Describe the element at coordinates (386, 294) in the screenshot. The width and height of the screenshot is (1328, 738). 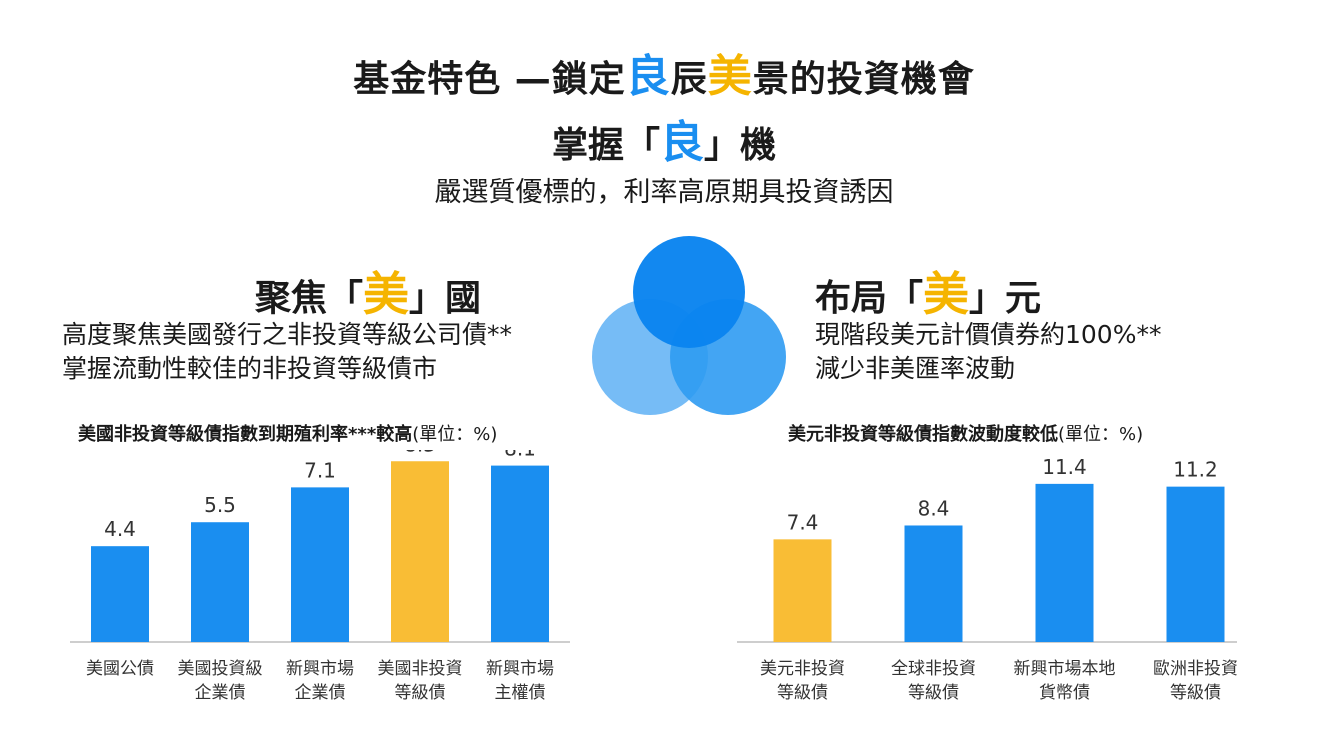
I see `left-heading-highlight: 美` at that location.